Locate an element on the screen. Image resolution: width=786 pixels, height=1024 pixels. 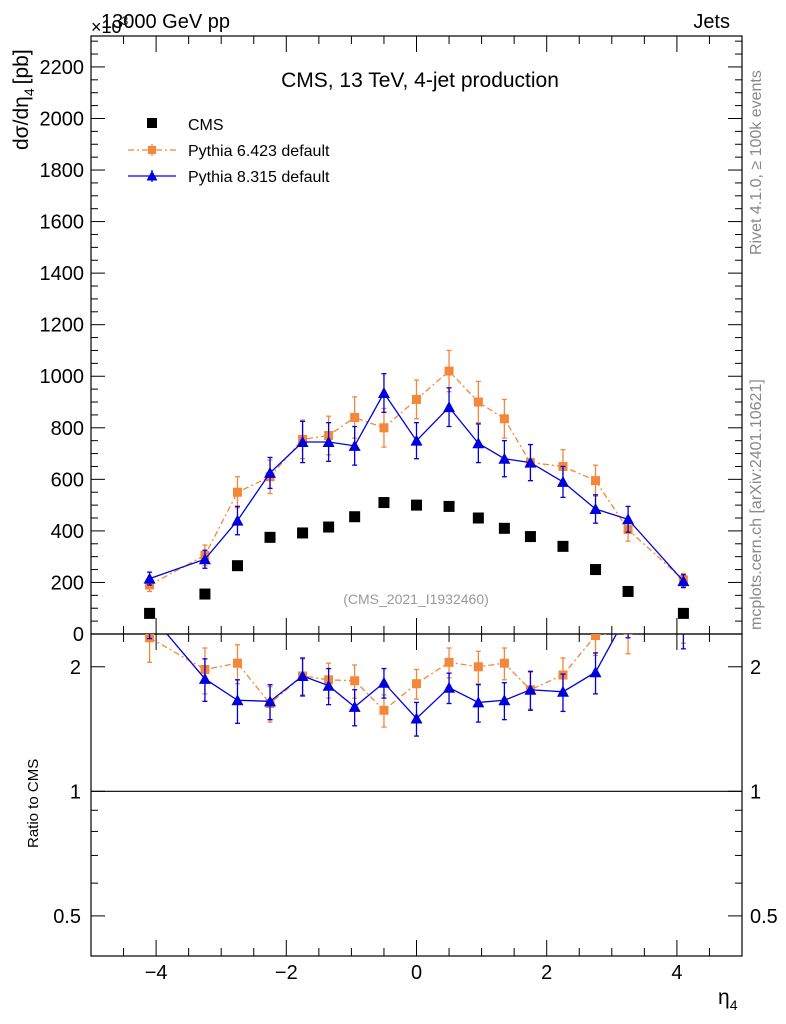
main-y-tick-label: 1800 is located at coordinates (62, 171).